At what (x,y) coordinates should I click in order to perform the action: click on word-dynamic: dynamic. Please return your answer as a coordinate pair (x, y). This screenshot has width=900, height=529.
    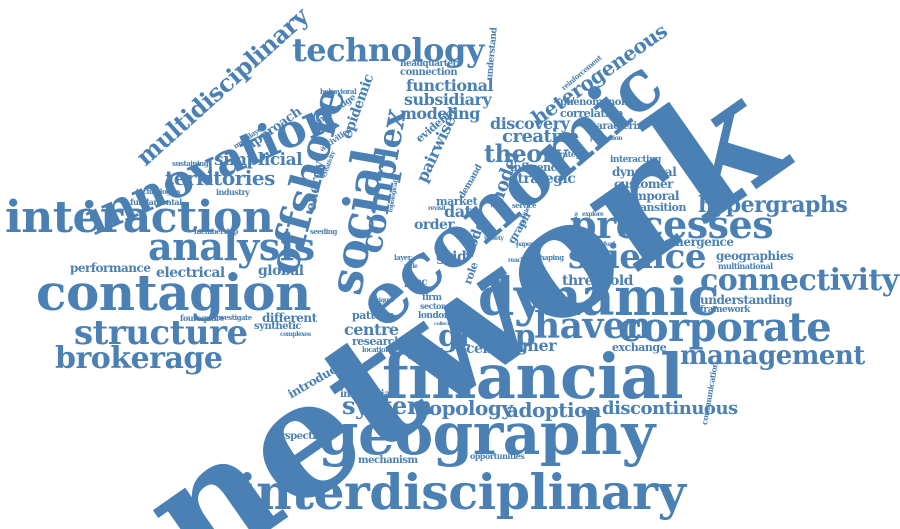
    Looking at the image, I should click on (599, 297).